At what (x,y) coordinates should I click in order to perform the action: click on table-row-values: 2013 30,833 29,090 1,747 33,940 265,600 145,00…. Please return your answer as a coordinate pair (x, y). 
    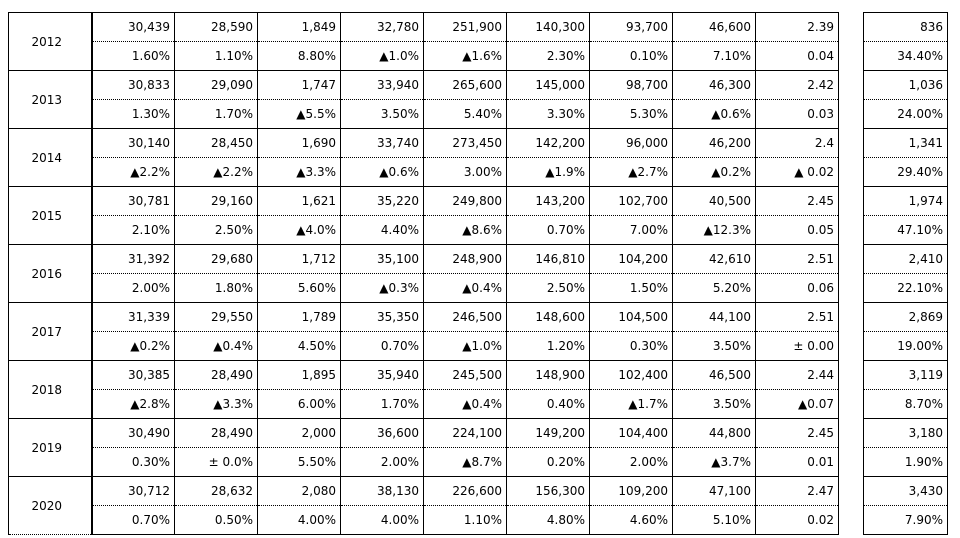
    Looking at the image, I should click on (423, 99).